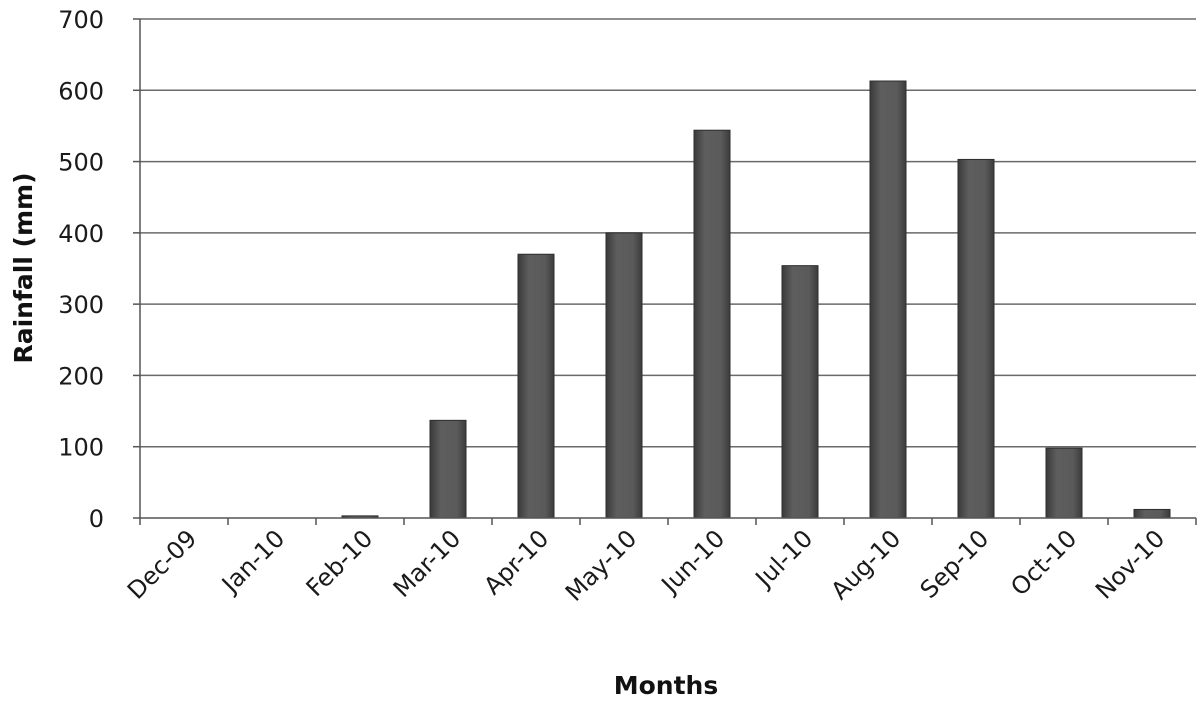 This screenshot has width=1200, height=704. I want to click on x-tick-label: Nov-10, so click(1130, 564).